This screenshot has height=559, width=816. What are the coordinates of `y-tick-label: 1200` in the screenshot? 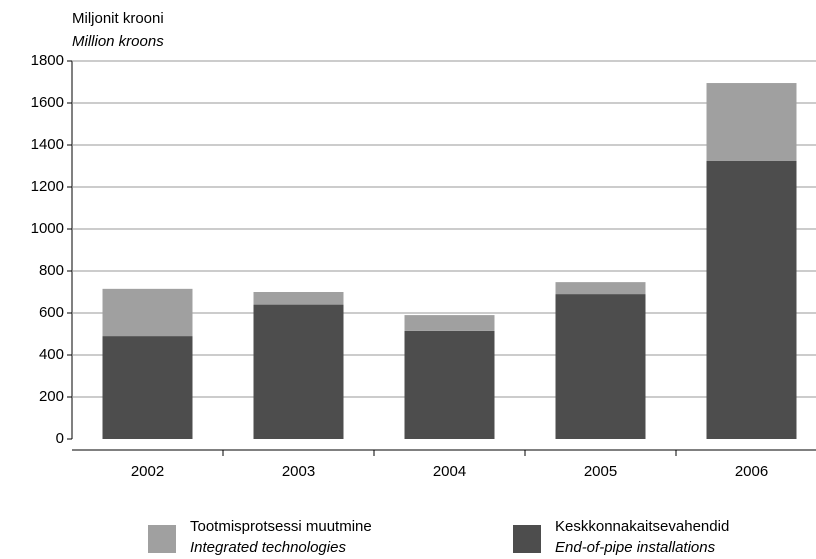 It's located at (47, 186).